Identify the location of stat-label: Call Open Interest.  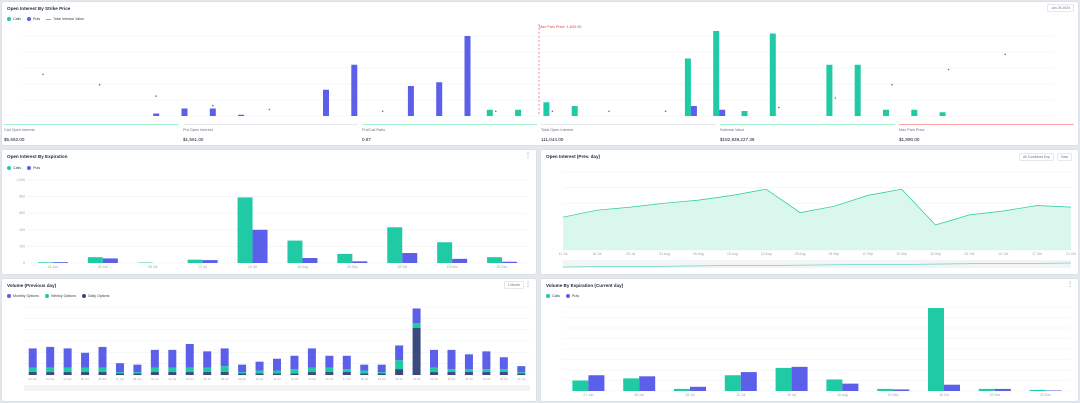
(19, 130).